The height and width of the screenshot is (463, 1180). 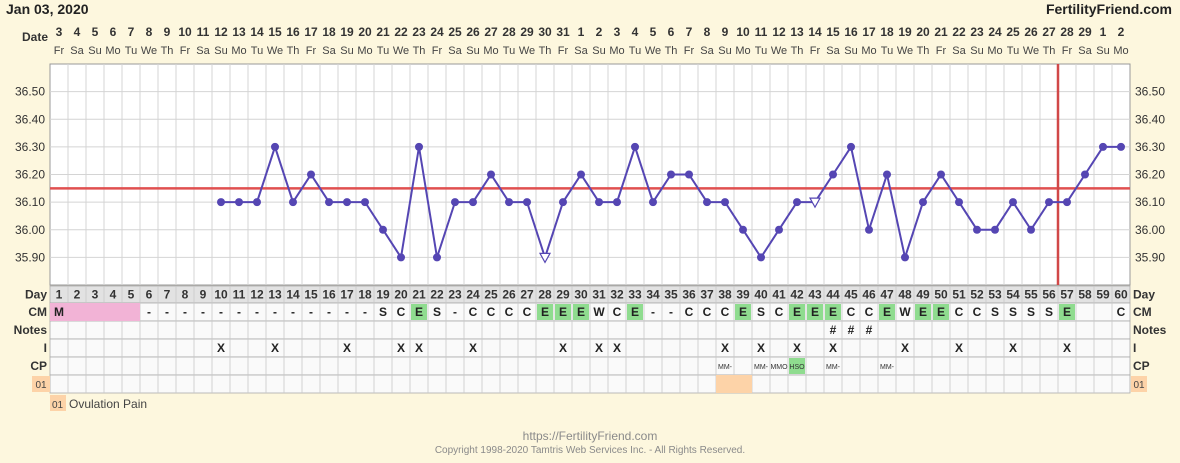 I want to click on day-number: 2, so click(x=77, y=295).